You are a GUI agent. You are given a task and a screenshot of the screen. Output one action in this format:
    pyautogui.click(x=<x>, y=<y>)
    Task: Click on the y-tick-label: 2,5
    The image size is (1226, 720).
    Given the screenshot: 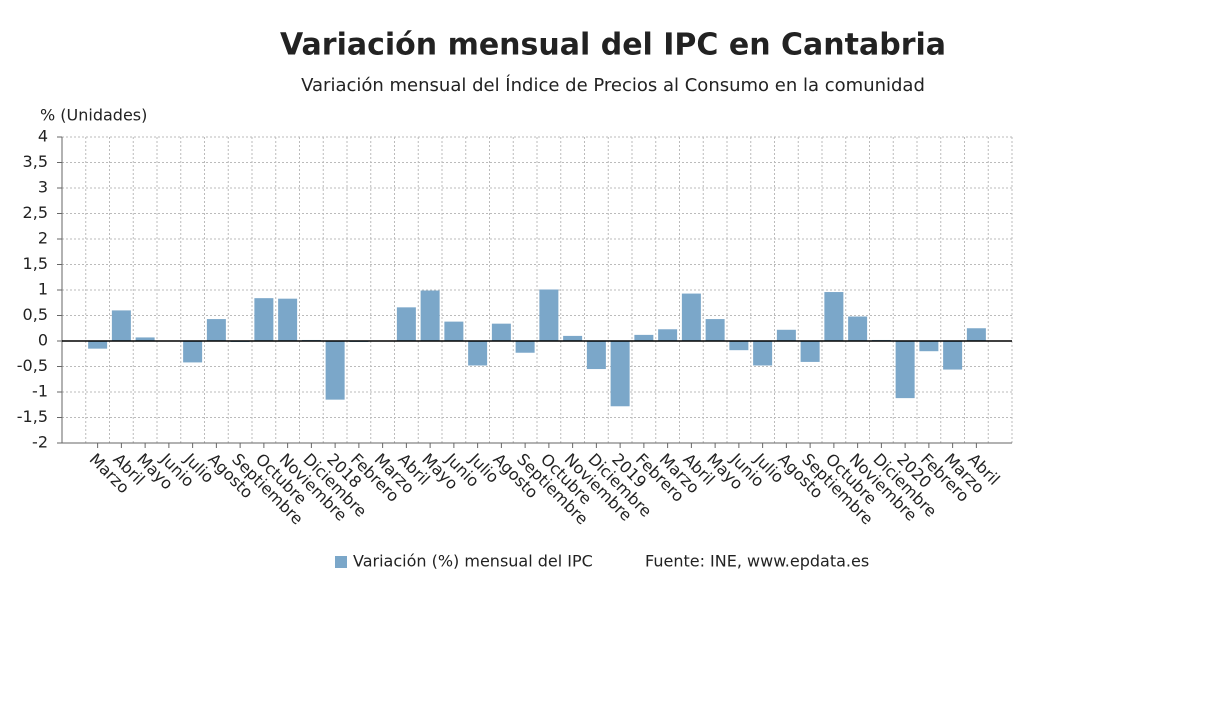 What is the action you would take?
    pyautogui.click(x=35, y=212)
    